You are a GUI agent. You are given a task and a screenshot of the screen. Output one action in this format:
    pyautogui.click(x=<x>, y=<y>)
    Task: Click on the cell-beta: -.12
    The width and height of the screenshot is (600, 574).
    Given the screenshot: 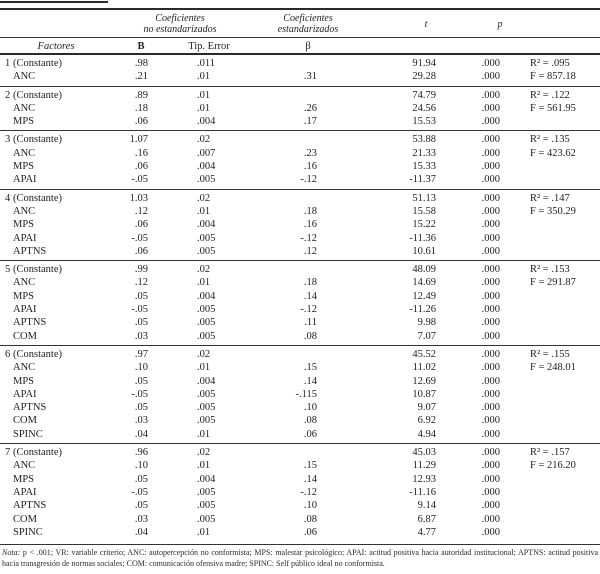 What is the action you would take?
    pyautogui.click(x=308, y=238)
    